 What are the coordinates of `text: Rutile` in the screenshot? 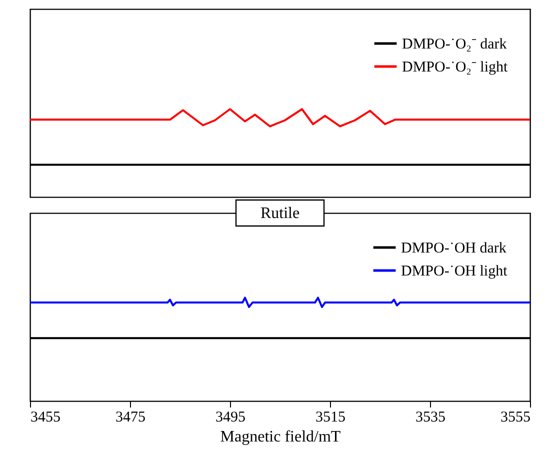 It's located at (280, 213).